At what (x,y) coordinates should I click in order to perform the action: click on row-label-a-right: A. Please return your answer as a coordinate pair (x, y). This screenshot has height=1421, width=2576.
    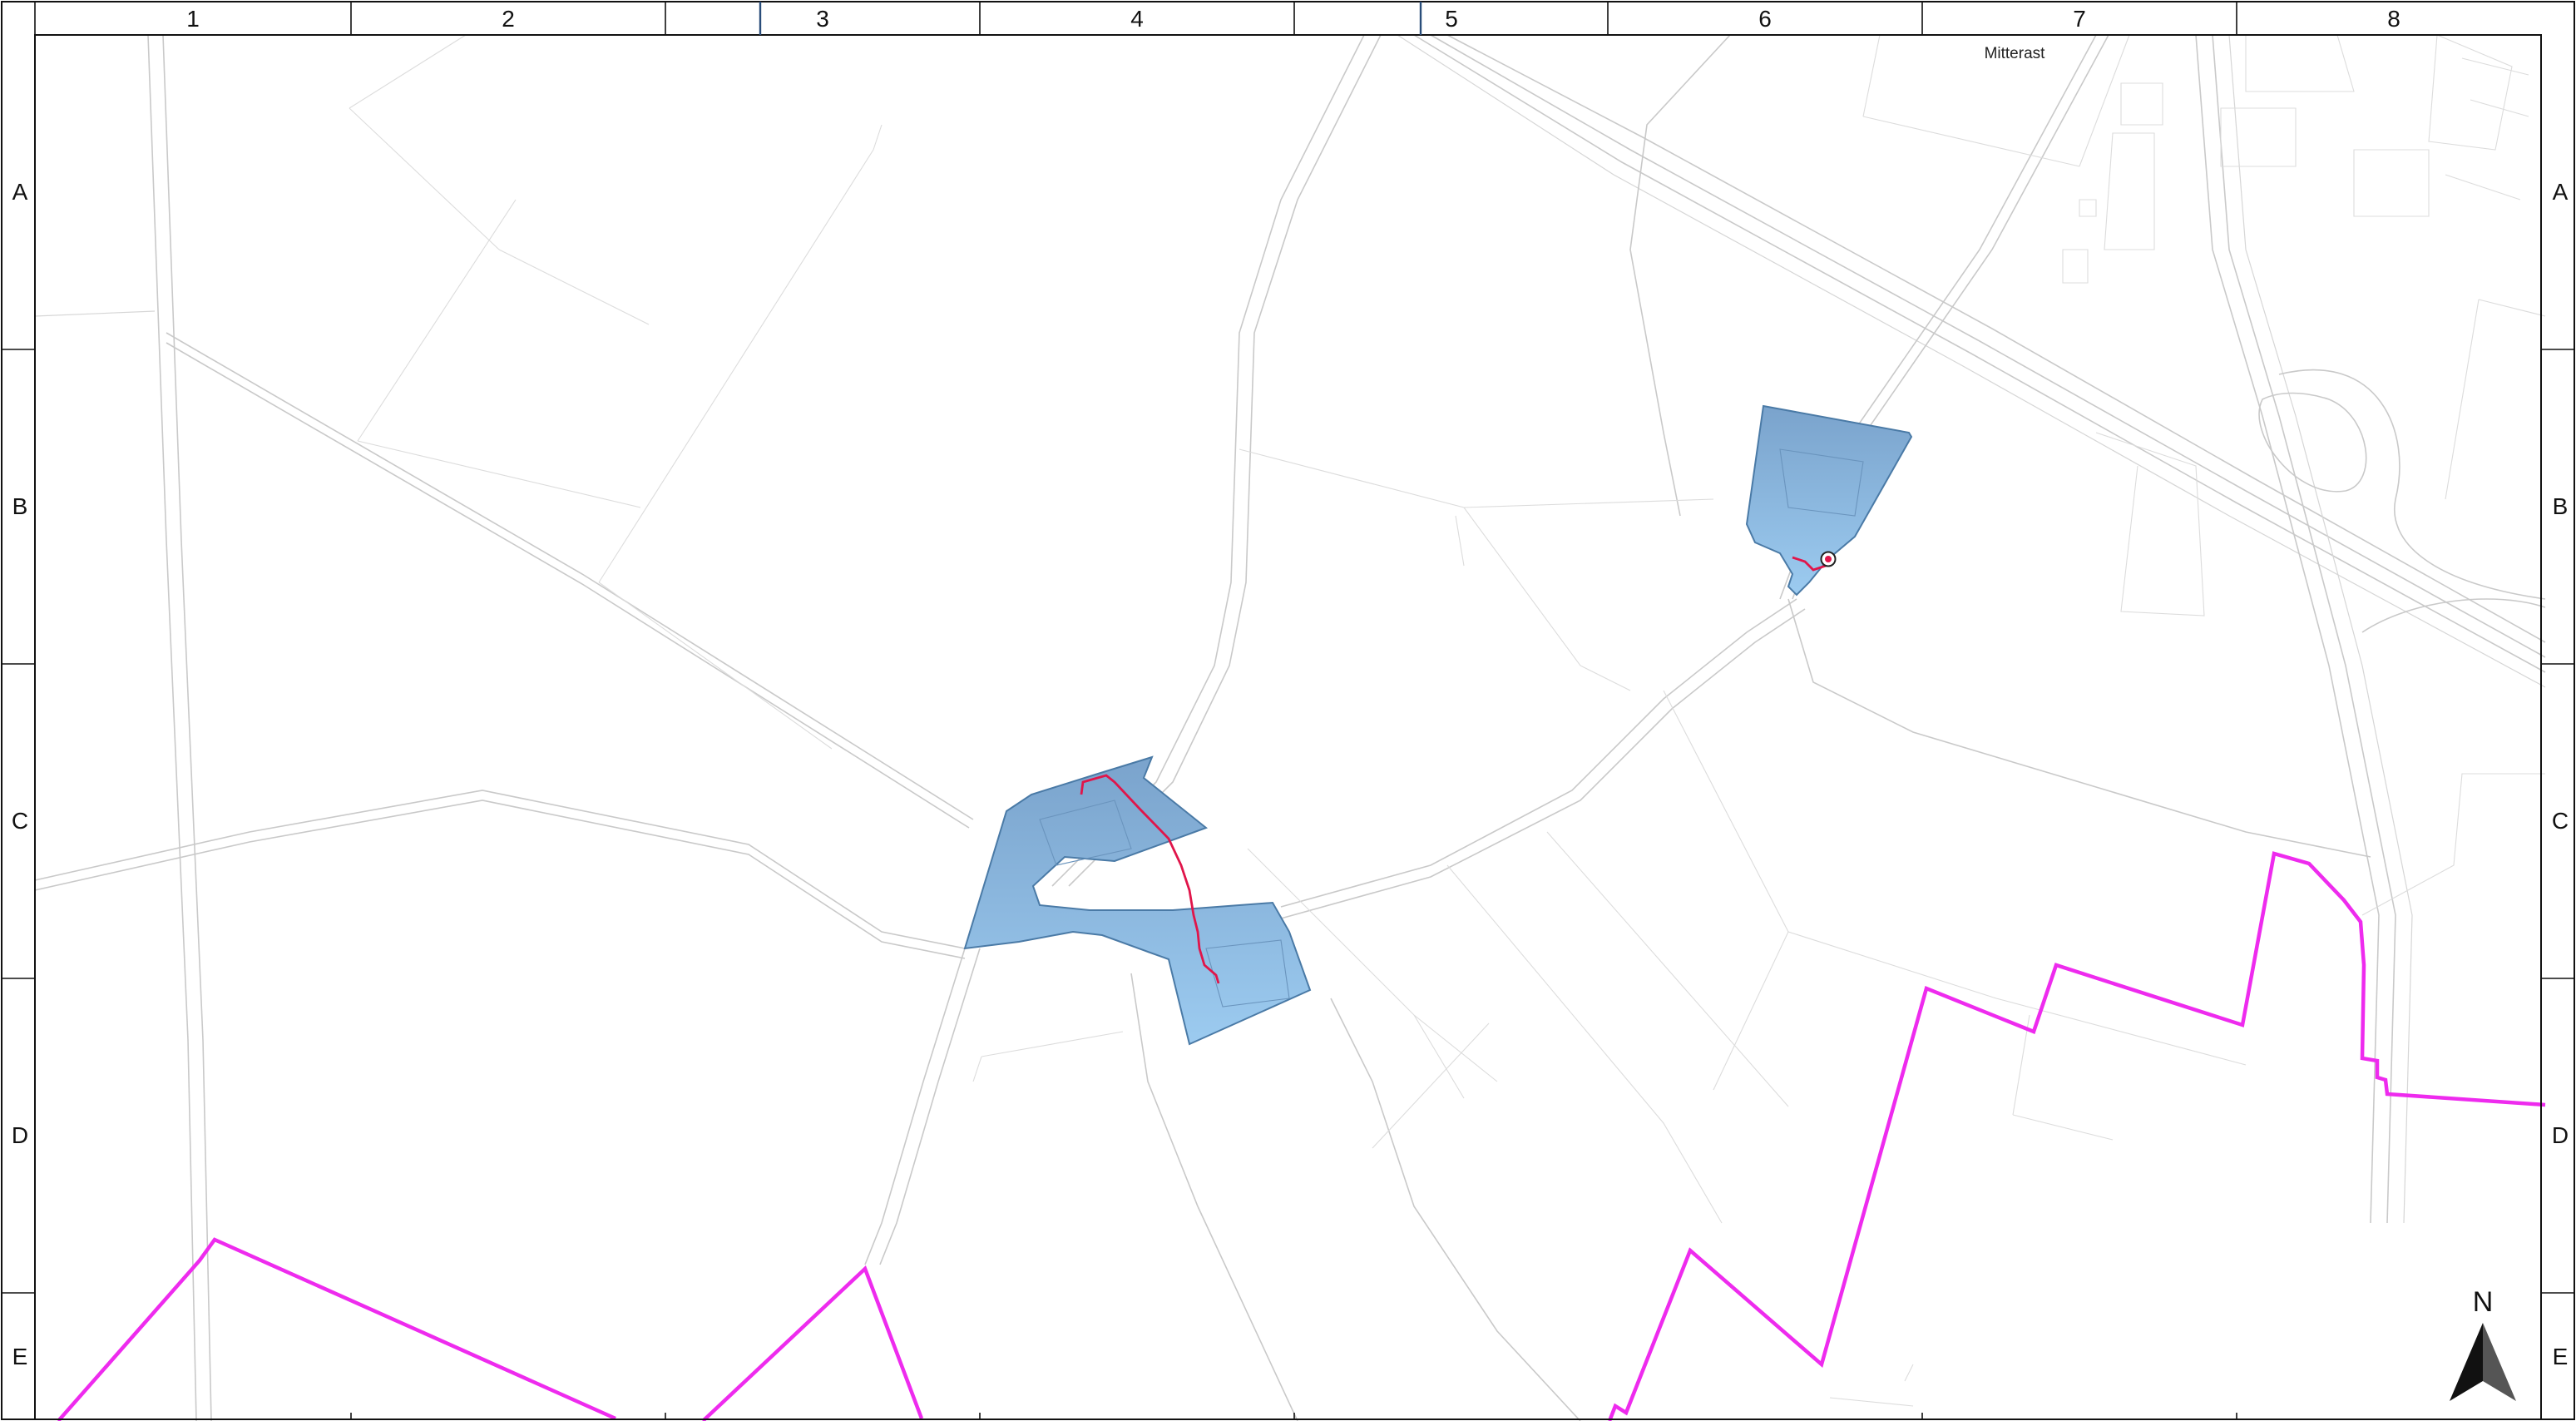
    Looking at the image, I should click on (2561, 192).